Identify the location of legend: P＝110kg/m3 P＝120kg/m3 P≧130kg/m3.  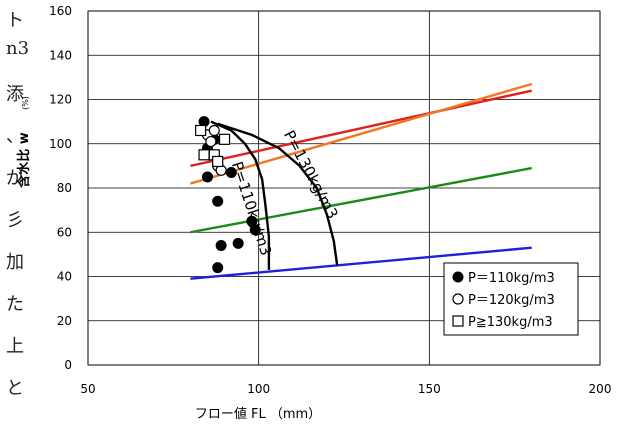
(511, 299).